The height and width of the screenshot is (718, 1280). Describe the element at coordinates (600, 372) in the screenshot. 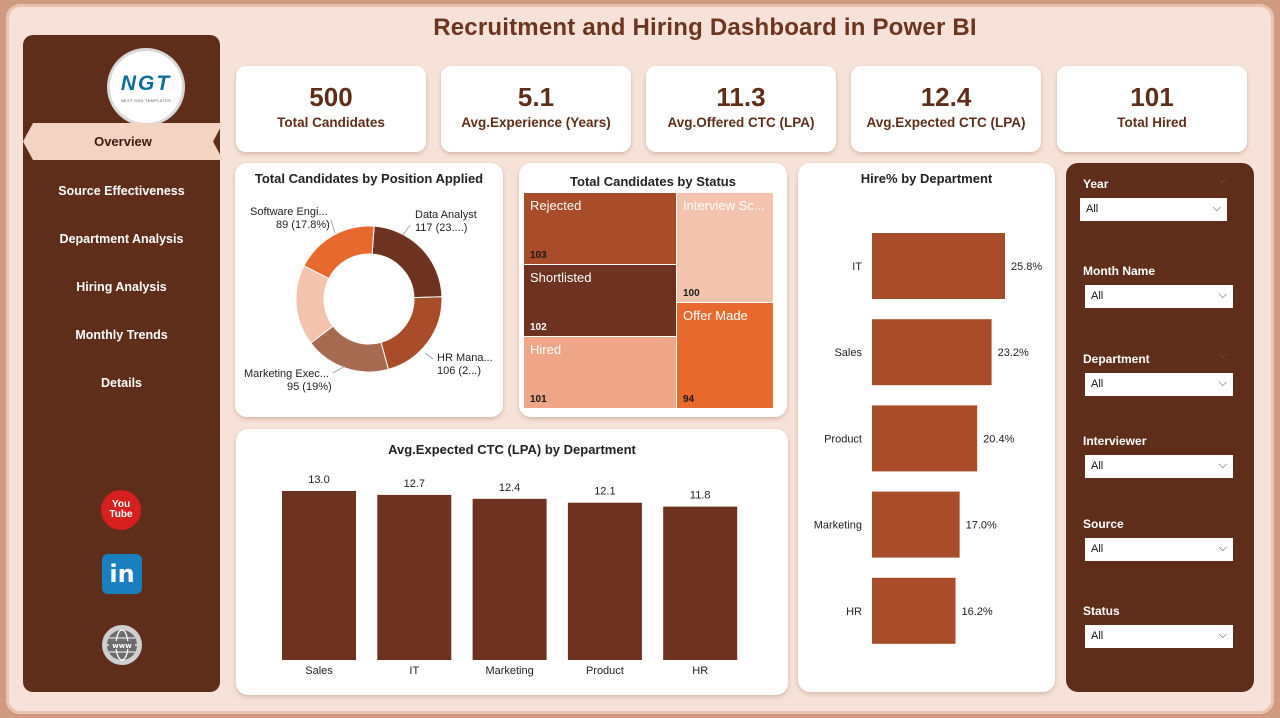

I see `treemap-cell-hired: Hired 101` at that location.